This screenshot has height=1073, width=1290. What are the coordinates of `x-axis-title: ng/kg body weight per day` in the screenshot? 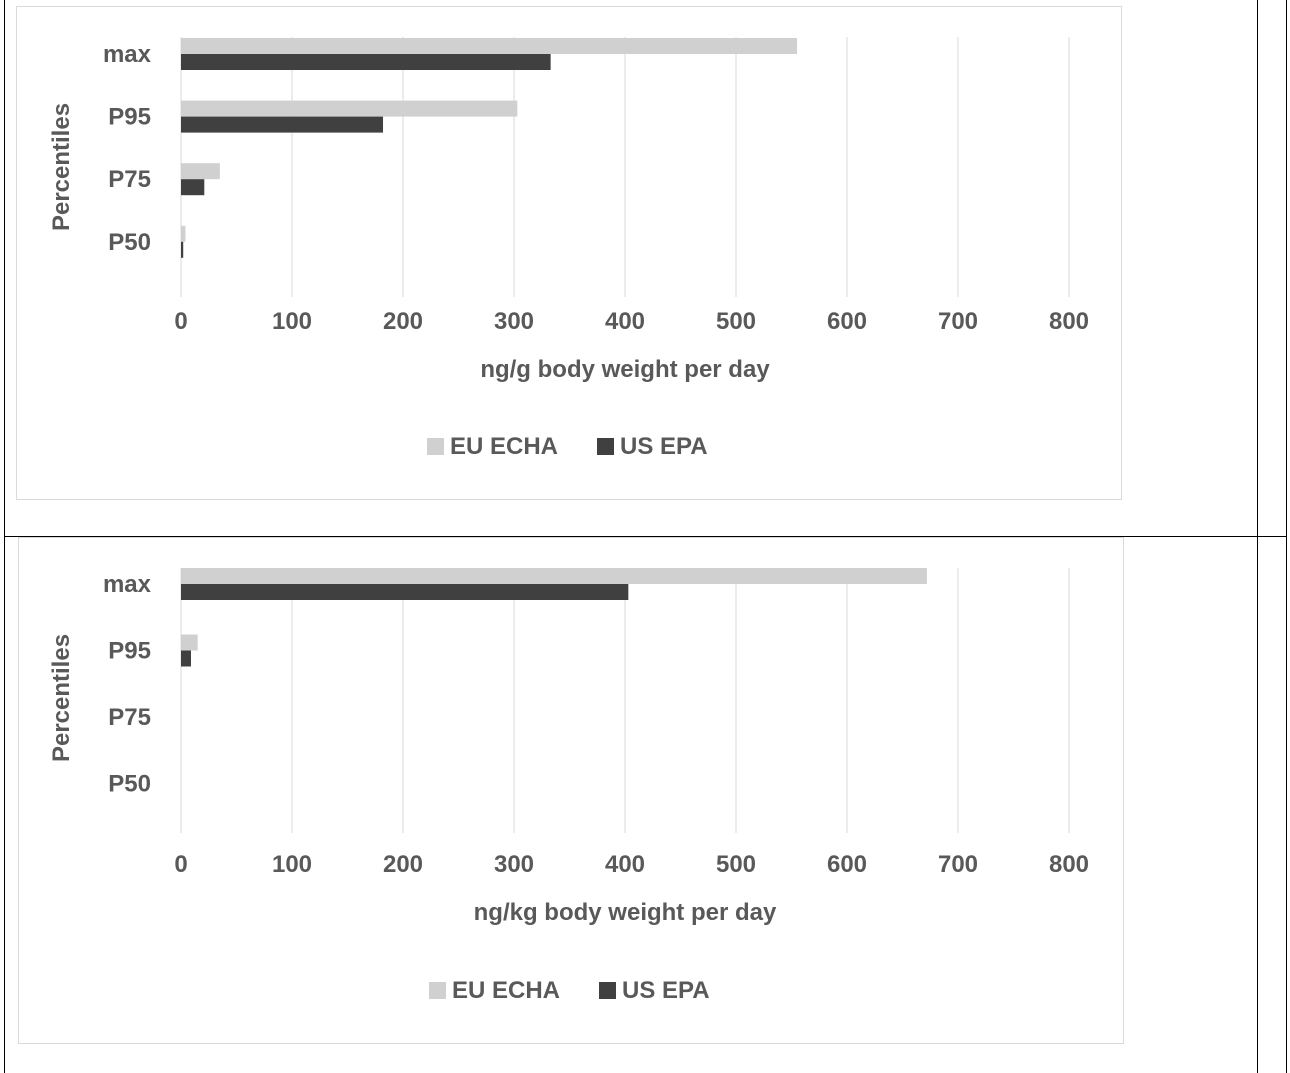 It's located at (625, 912).